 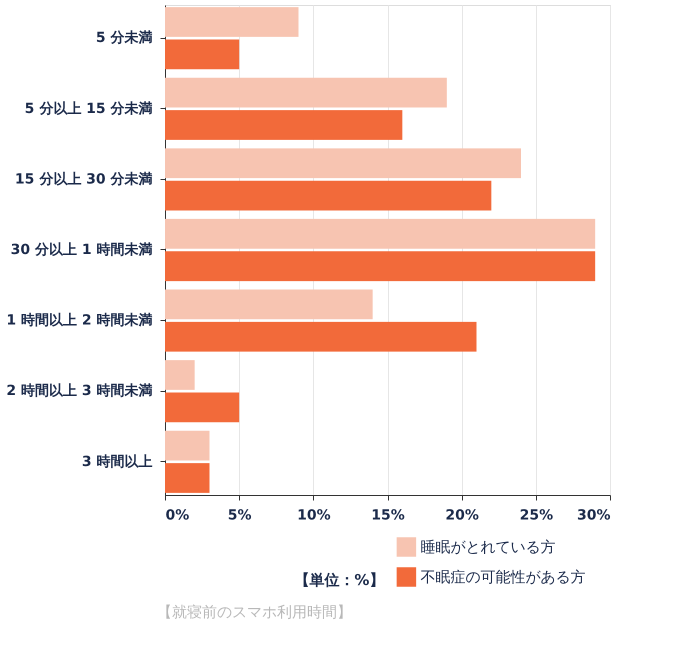 I want to click on y-tick-label: 15 分以上 30 分未満, so click(x=83, y=179).